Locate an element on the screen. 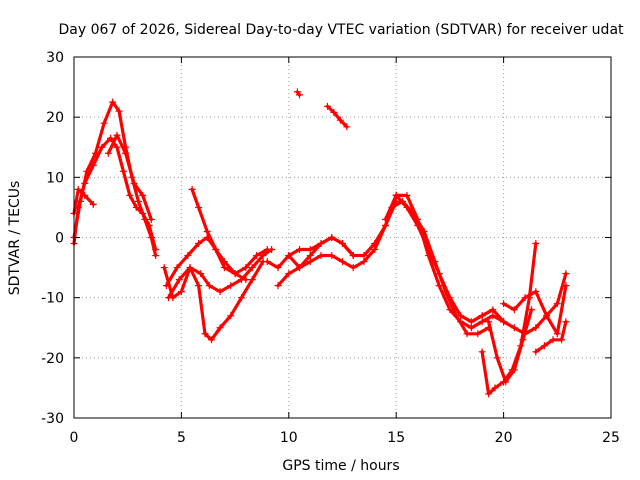 The height and width of the screenshot is (480, 640). x-tick-label: 25 is located at coordinates (611, 438).